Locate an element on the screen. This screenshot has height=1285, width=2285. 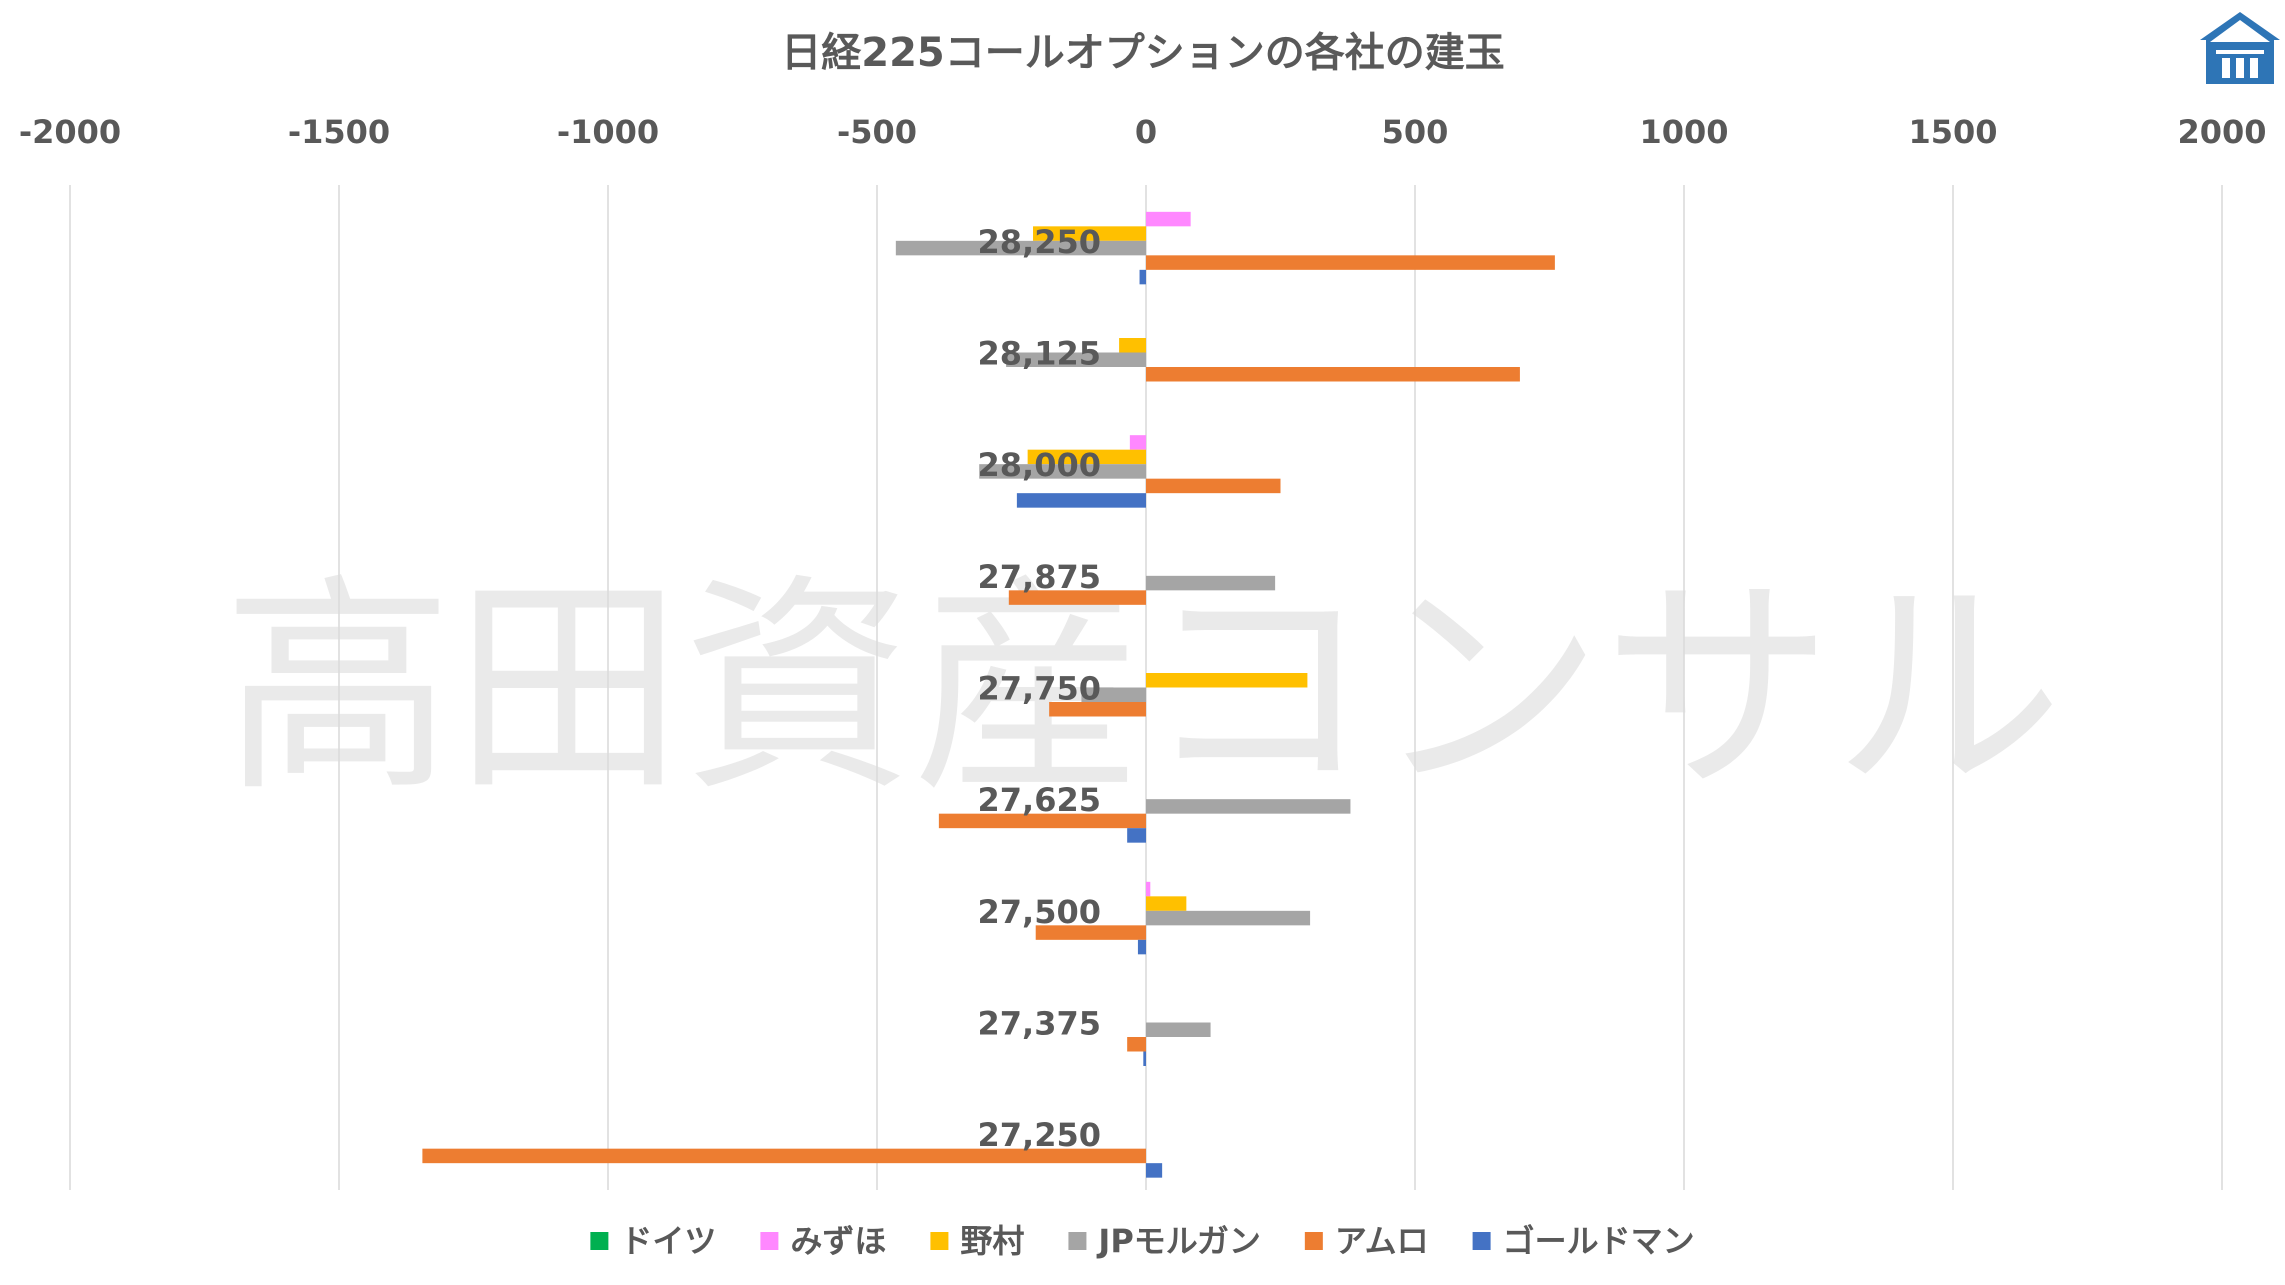
category-label: 27,375 is located at coordinates (1039, 1024).